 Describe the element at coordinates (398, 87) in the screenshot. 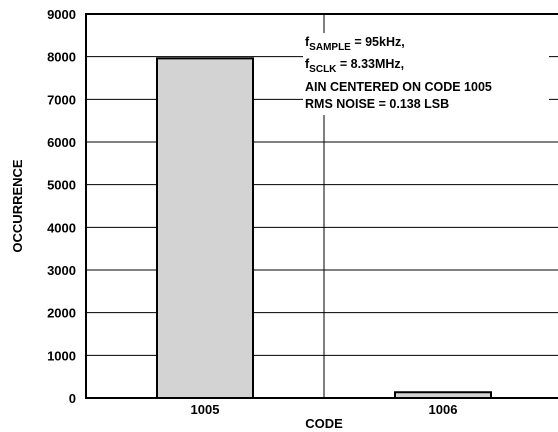

I see `annotation-line-3: AIN CENTERED ON CODE 1005` at that location.